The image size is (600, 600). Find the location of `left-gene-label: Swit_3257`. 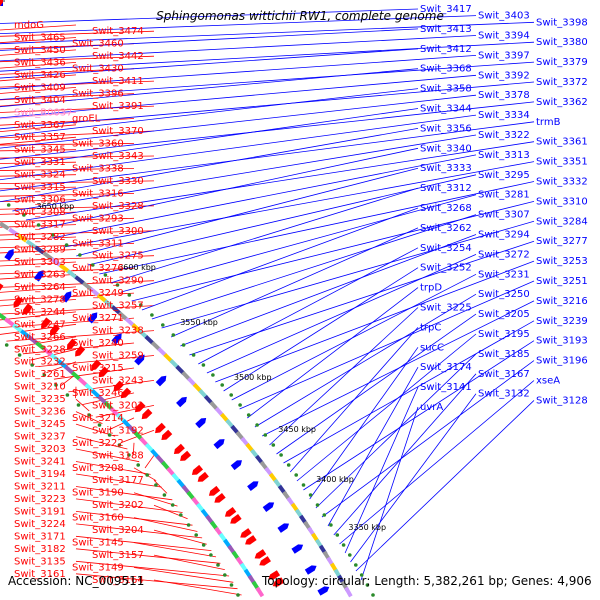

left-gene-label: Swit_3257 is located at coordinates (118, 306).